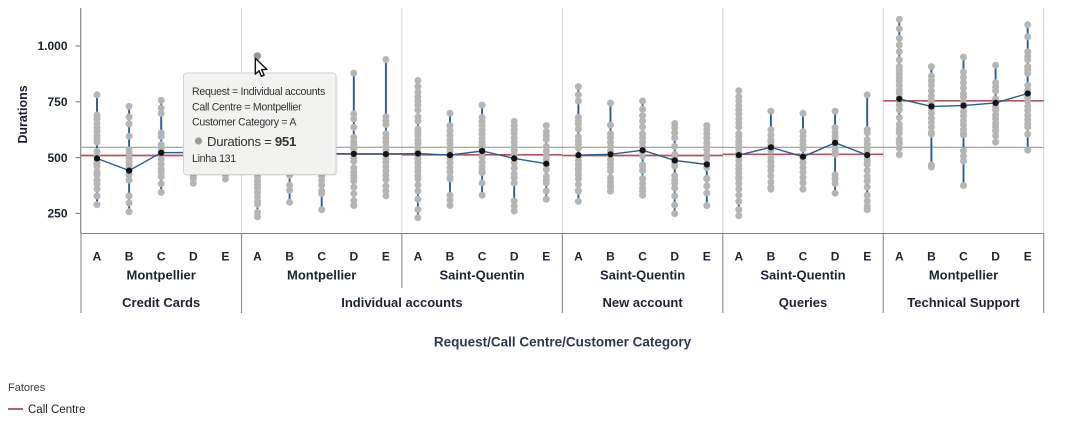 The image size is (1069, 427). I want to click on svg-text: Request = Individual accounts, so click(258, 92).